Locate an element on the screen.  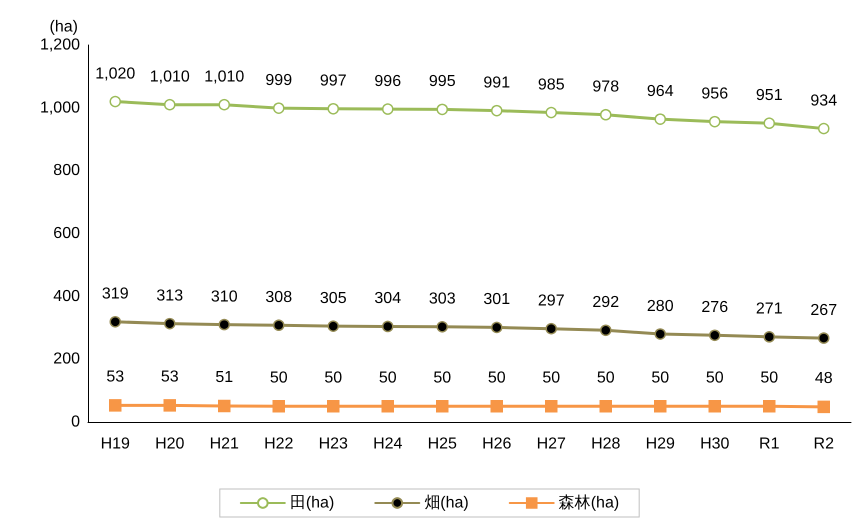
data-label: 319 is located at coordinates (115, 294).